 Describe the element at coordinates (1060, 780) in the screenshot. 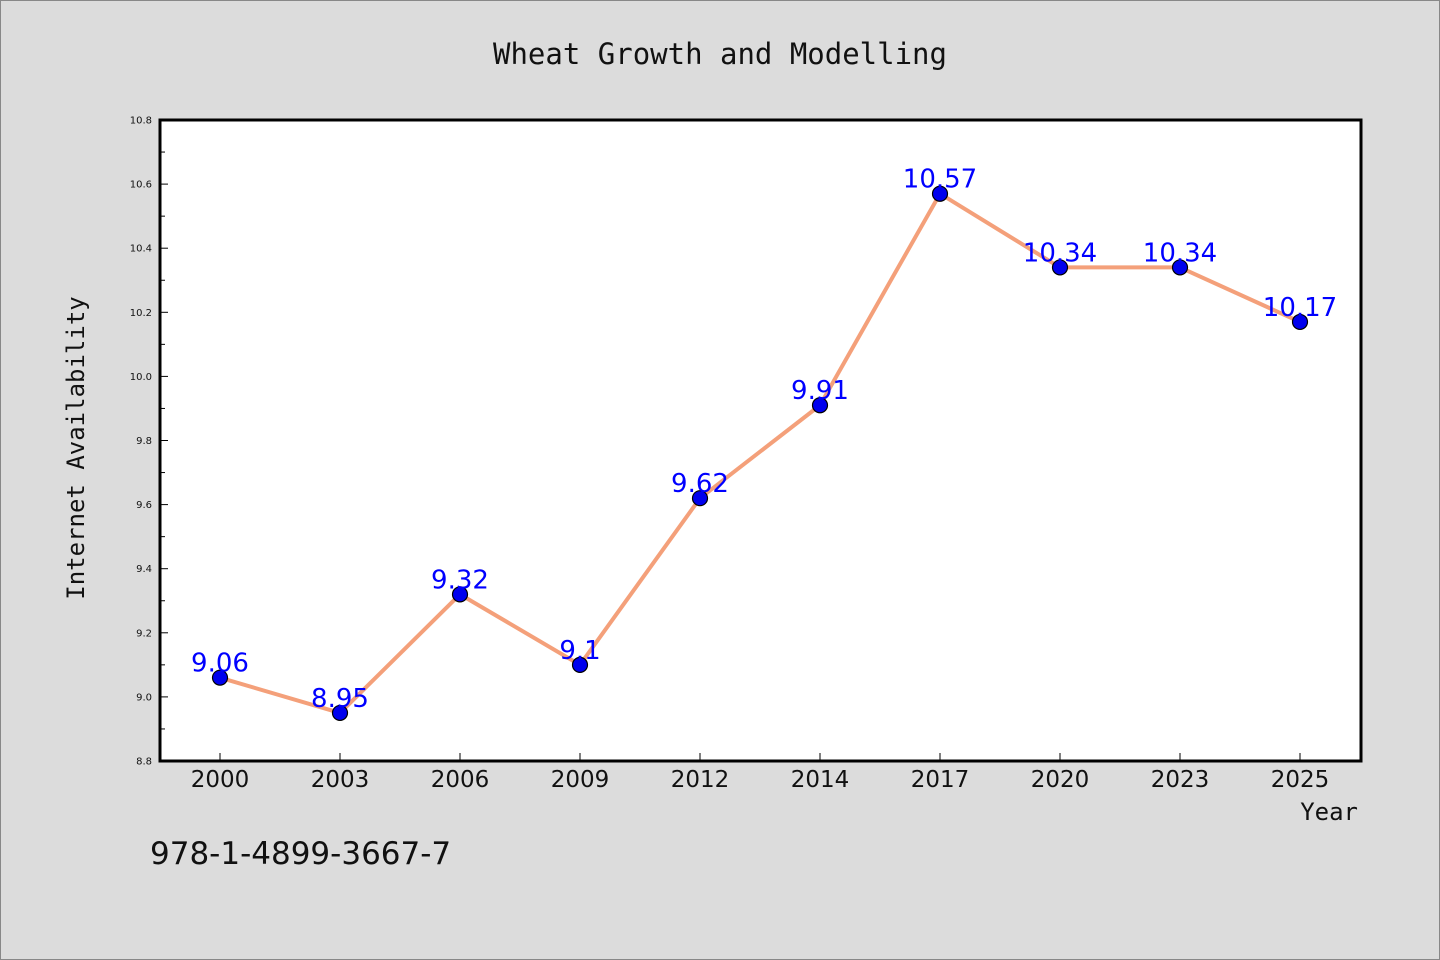

I see `x-tick-label: 2020` at that location.